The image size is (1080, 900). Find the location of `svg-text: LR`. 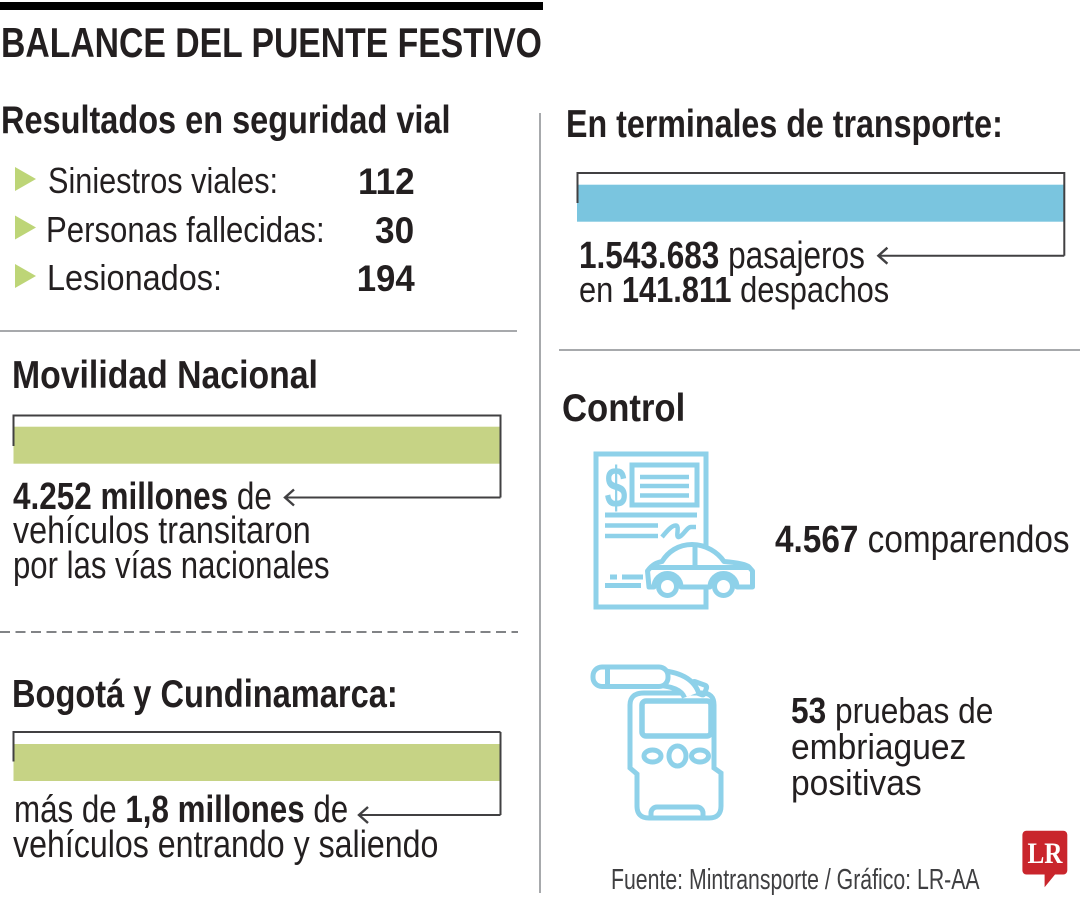

svg-text: LR is located at coordinates (1045, 853).